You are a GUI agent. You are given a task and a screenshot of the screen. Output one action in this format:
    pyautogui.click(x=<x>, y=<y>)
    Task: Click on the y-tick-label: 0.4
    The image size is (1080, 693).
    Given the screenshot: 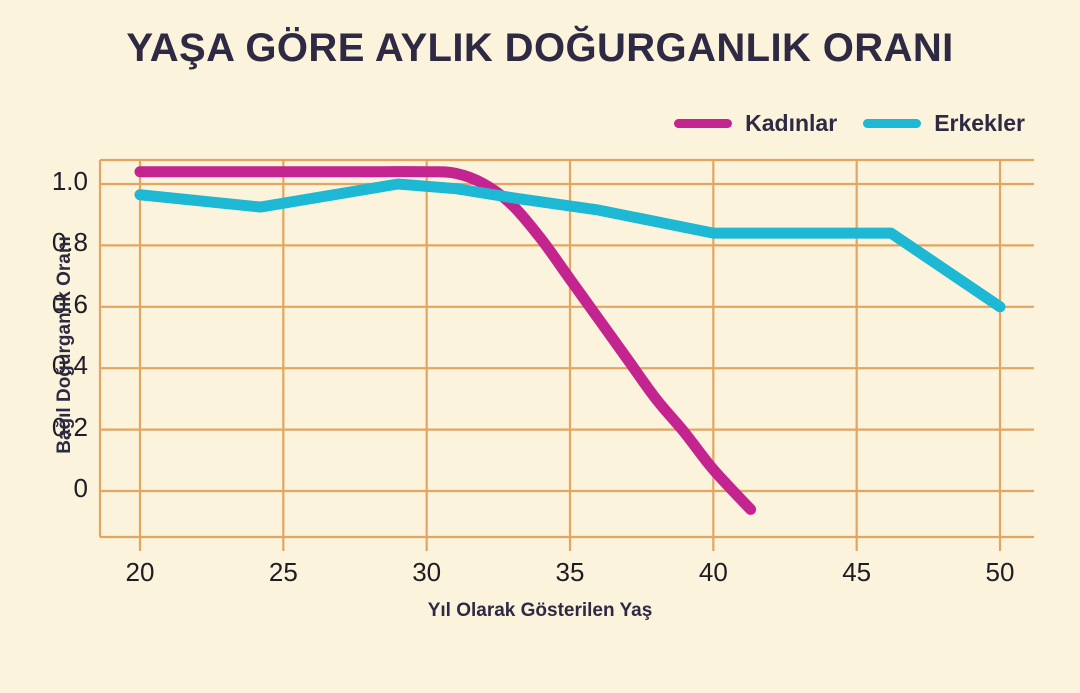 What is the action you would take?
    pyautogui.click(x=69, y=365)
    